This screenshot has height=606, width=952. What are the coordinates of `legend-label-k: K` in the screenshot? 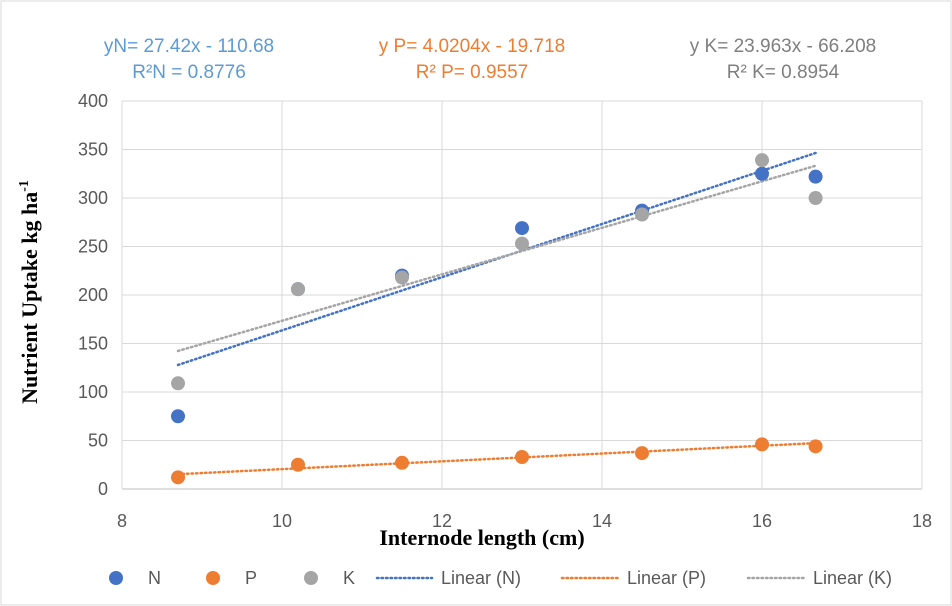 It's located at (349, 578).